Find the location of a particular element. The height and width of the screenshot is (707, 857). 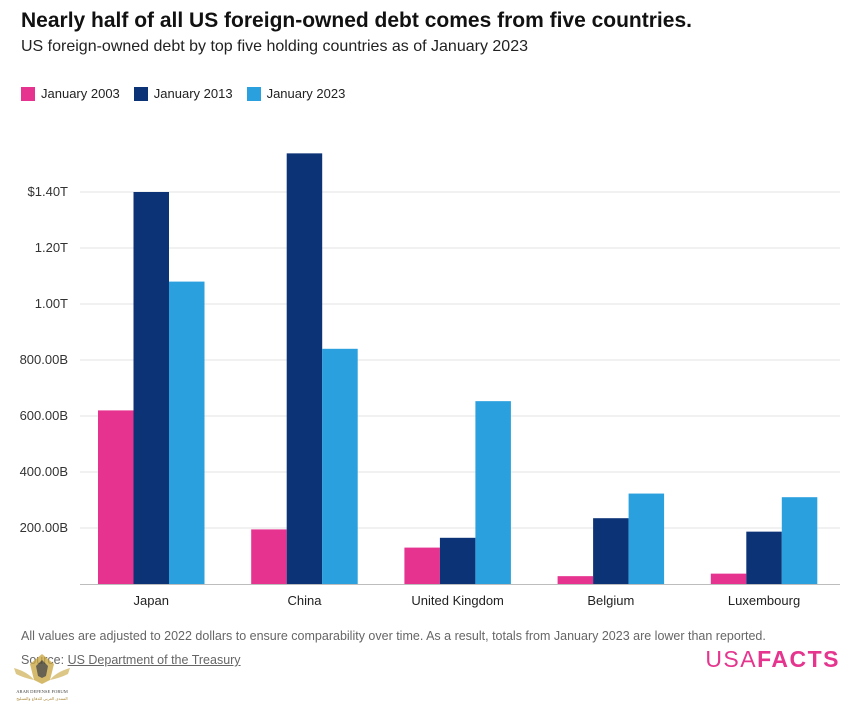

legend-swatch-2023 is located at coordinates (253, 93).